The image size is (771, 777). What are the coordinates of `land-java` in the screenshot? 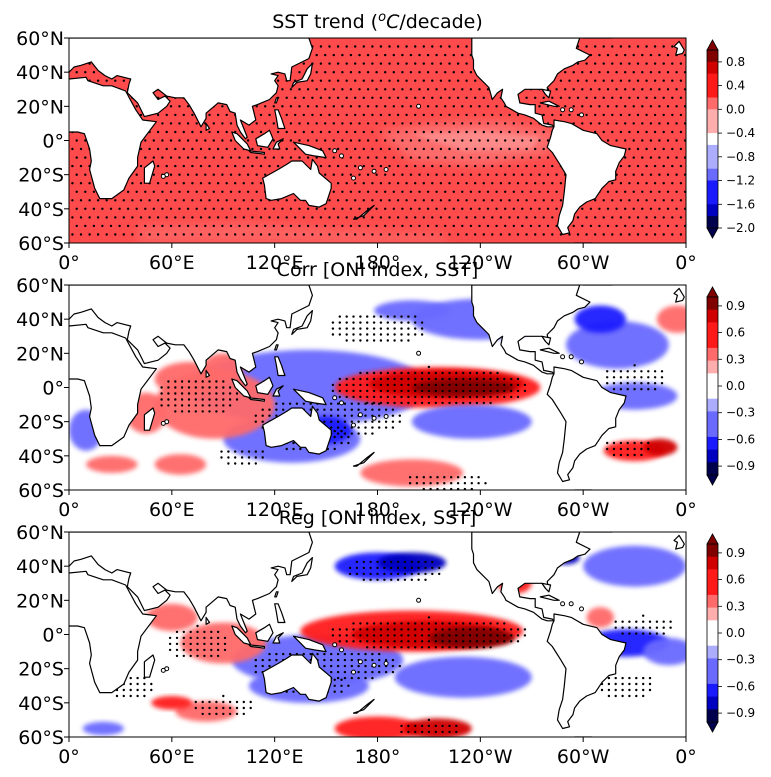 It's located at (256, 646).